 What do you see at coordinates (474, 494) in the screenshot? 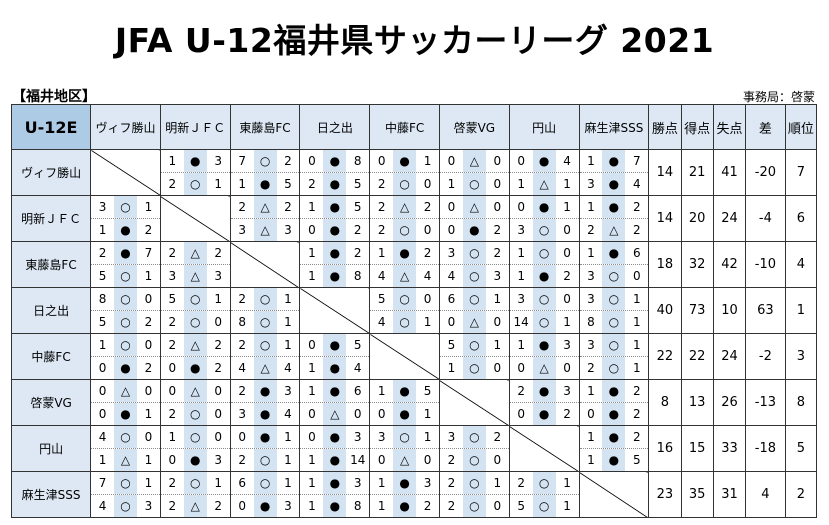
I see `match-result-cell: 2 ○ 1 2 ○ 0` at bounding box center [474, 494].